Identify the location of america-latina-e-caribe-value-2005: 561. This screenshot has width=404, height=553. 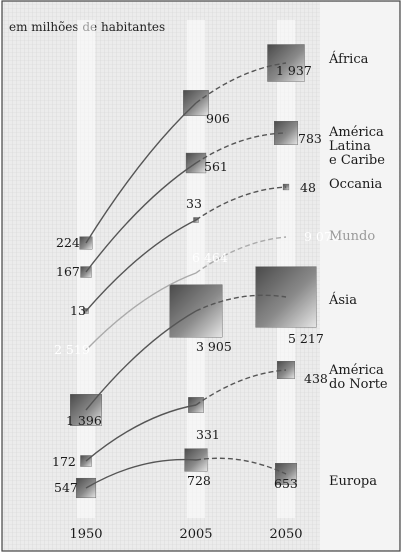
(216, 166).